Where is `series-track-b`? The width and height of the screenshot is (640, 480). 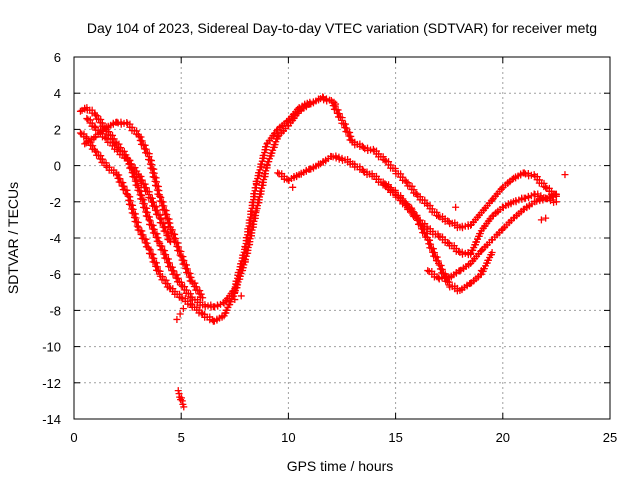 series-track-b is located at coordinates (179, 227).